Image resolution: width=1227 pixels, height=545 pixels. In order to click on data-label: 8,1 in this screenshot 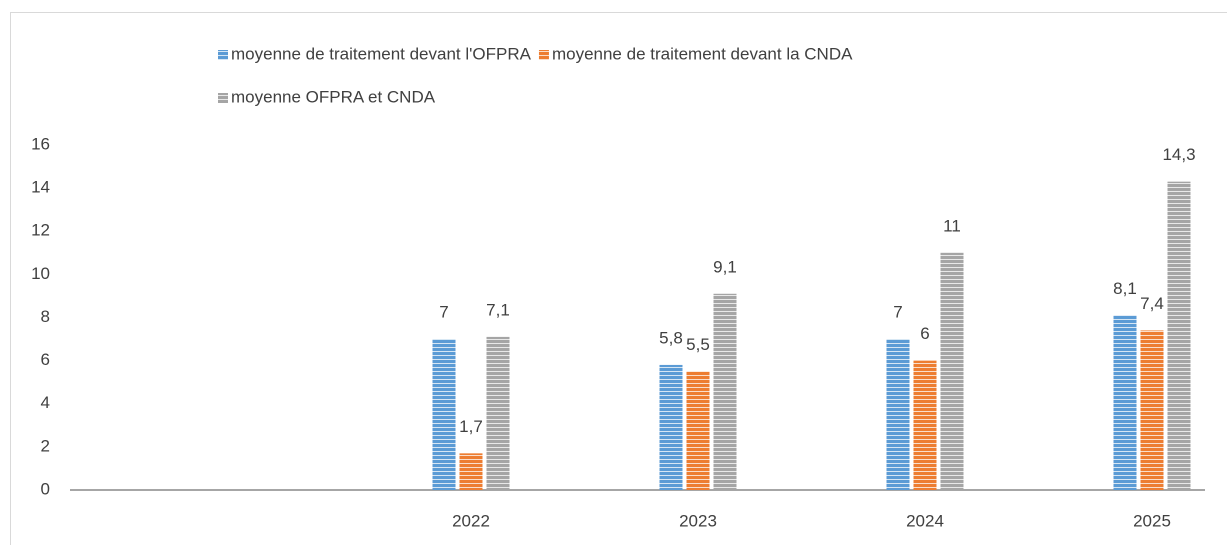, I will do `click(1125, 288)`.